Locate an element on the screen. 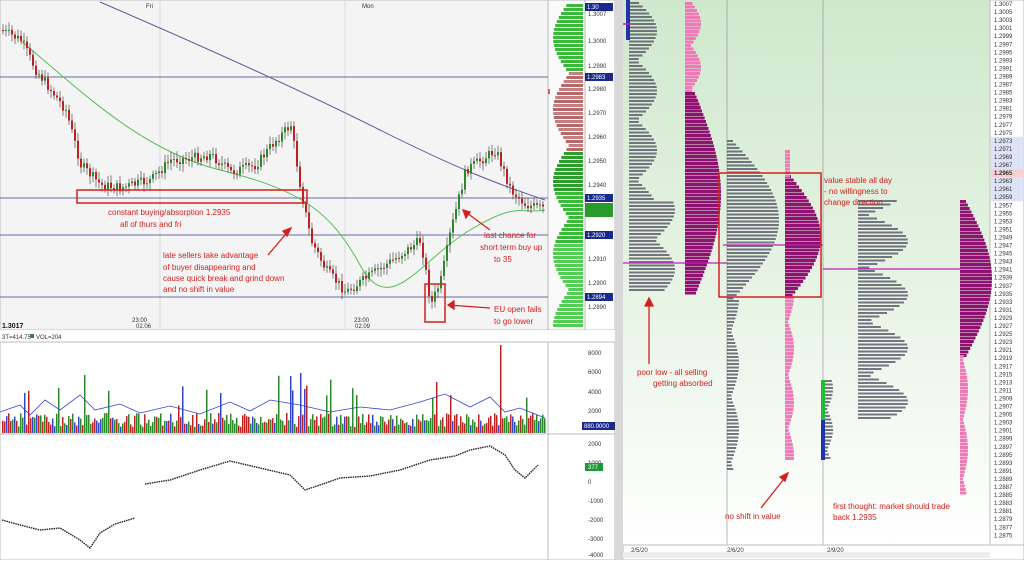 Image resolution: width=1024 pixels, height=565 pixels. profile-price-tick: 1.2949 is located at coordinates (1003, 238).